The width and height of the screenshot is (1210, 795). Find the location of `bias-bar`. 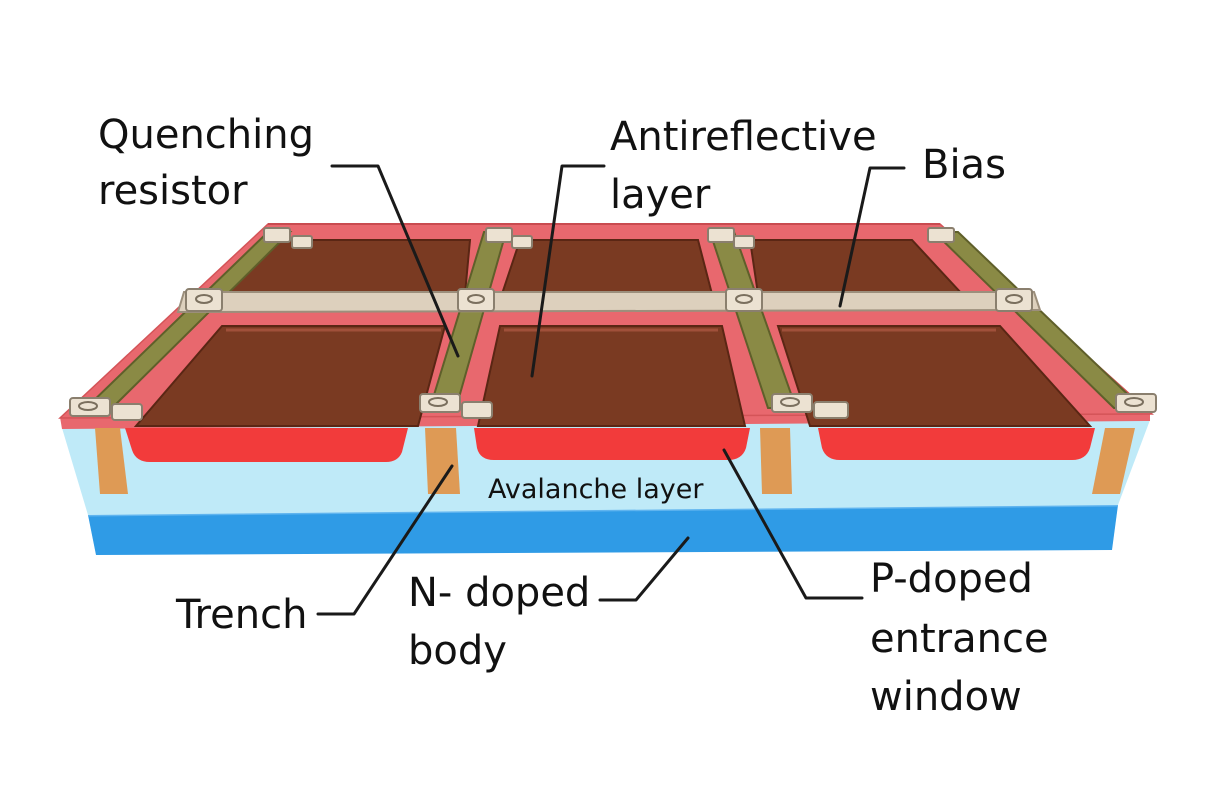

bias-bar is located at coordinates (609, 302).